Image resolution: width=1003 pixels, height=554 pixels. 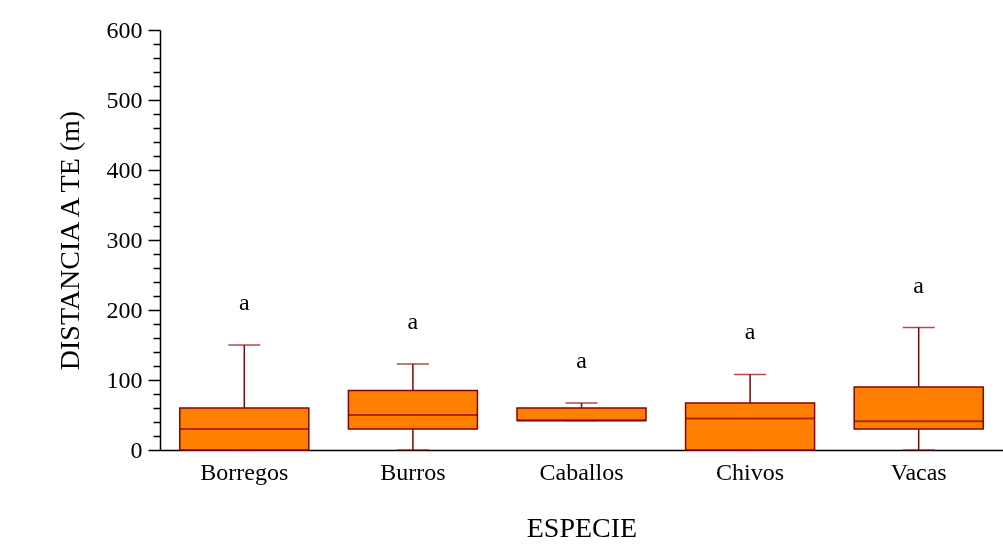 I want to click on y-tick-label: 300, so click(x=124, y=239).